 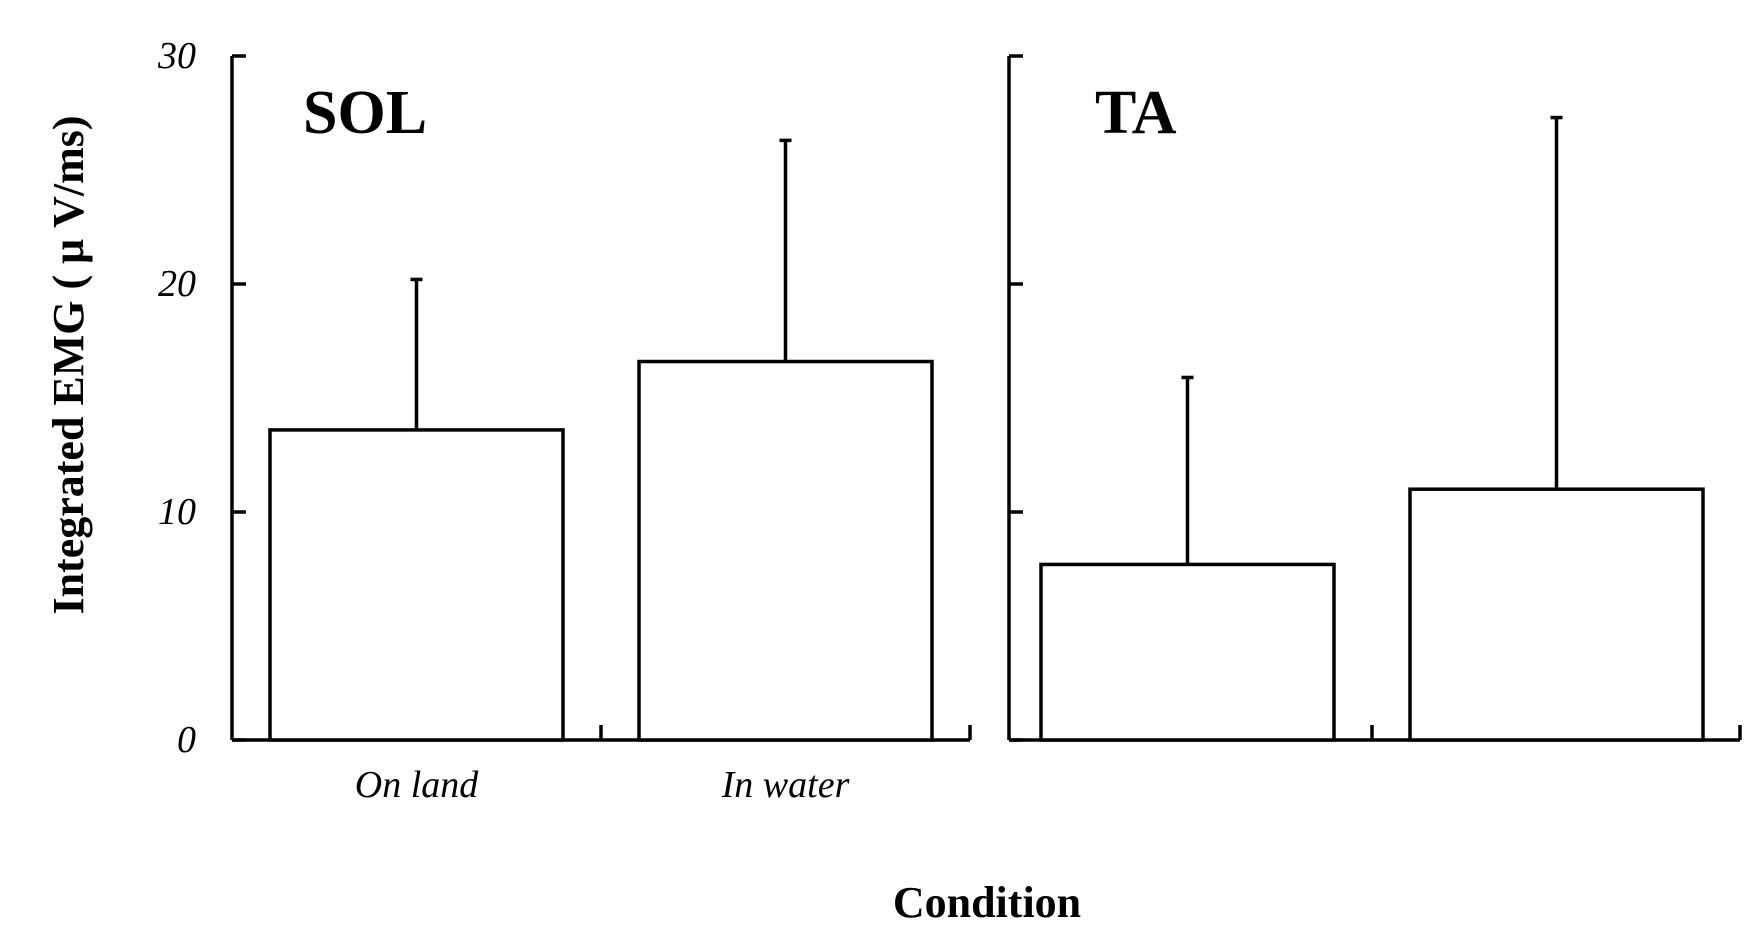 What do you see at coordinates (1187, 652) in the screenshot?
I see `panel-ta-bar-on-land` at bounding box center [1187, 652].